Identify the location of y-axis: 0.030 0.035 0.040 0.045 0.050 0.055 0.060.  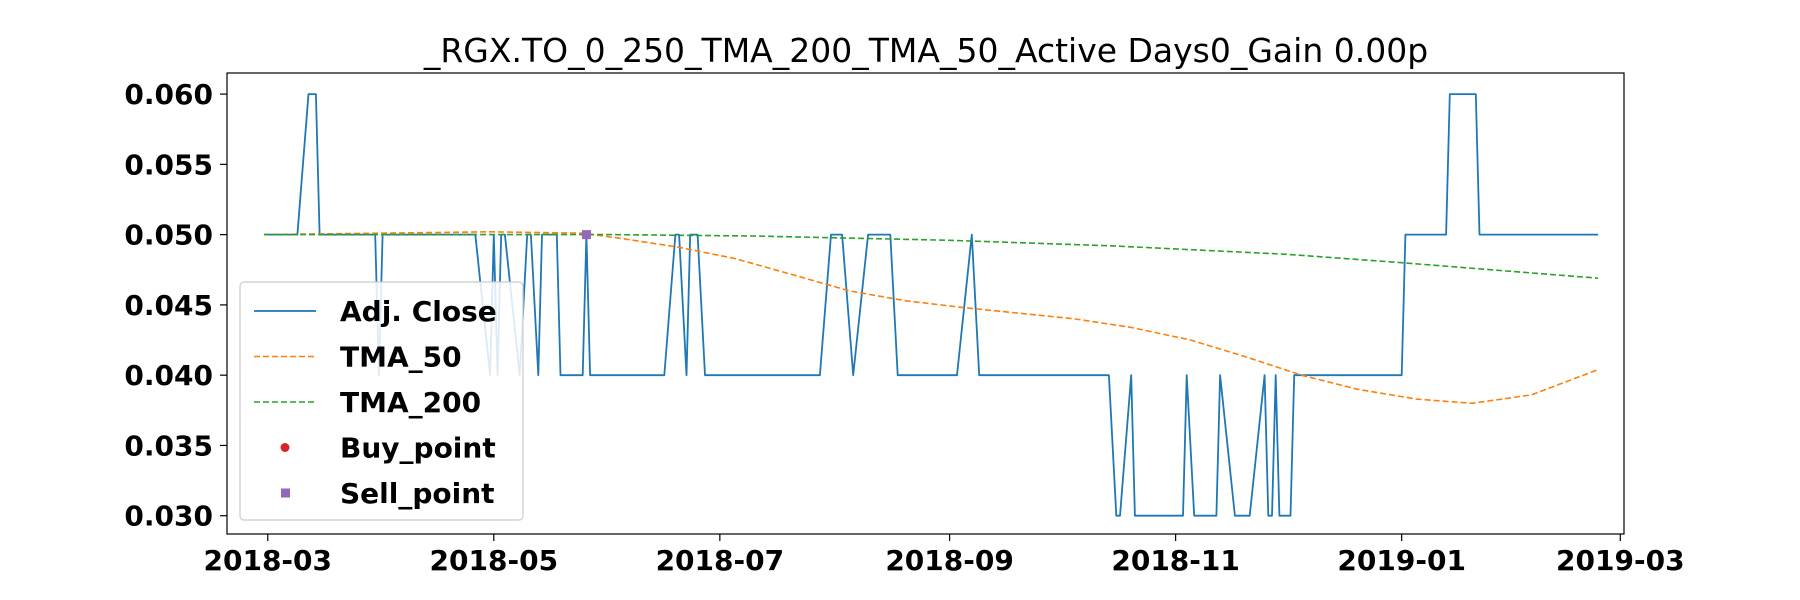
(175, 305).